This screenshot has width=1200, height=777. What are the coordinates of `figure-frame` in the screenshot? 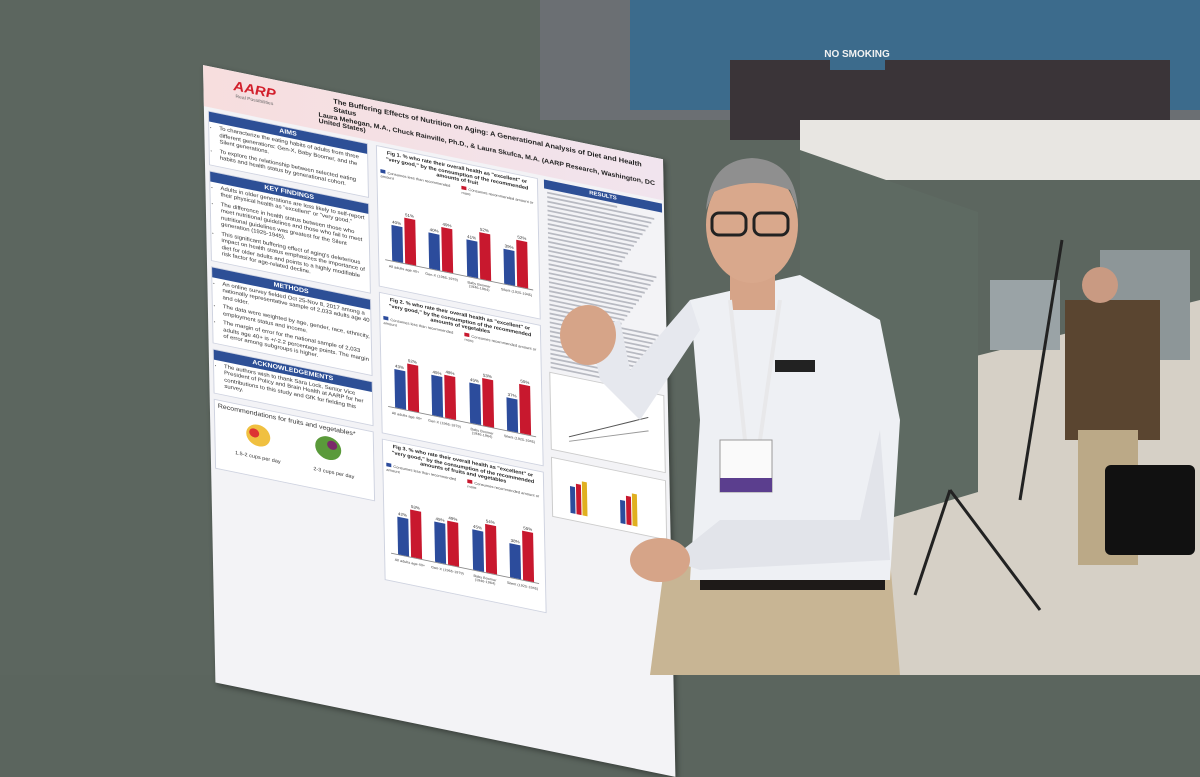 It's located at (609, 498).